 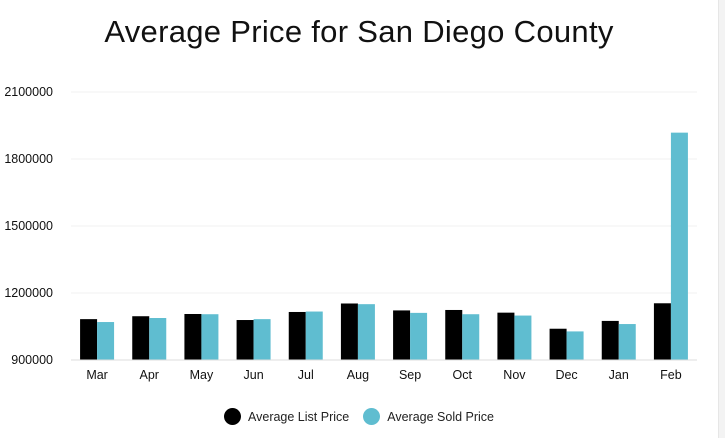 I want to click on chart-title: Average Price for San Diego County, so click(x=359, y=31).